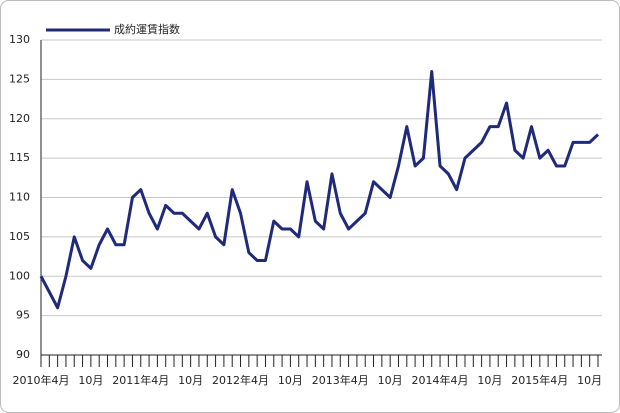  I want to click on x-tick-label: 2013年4月, so click(340, 380).